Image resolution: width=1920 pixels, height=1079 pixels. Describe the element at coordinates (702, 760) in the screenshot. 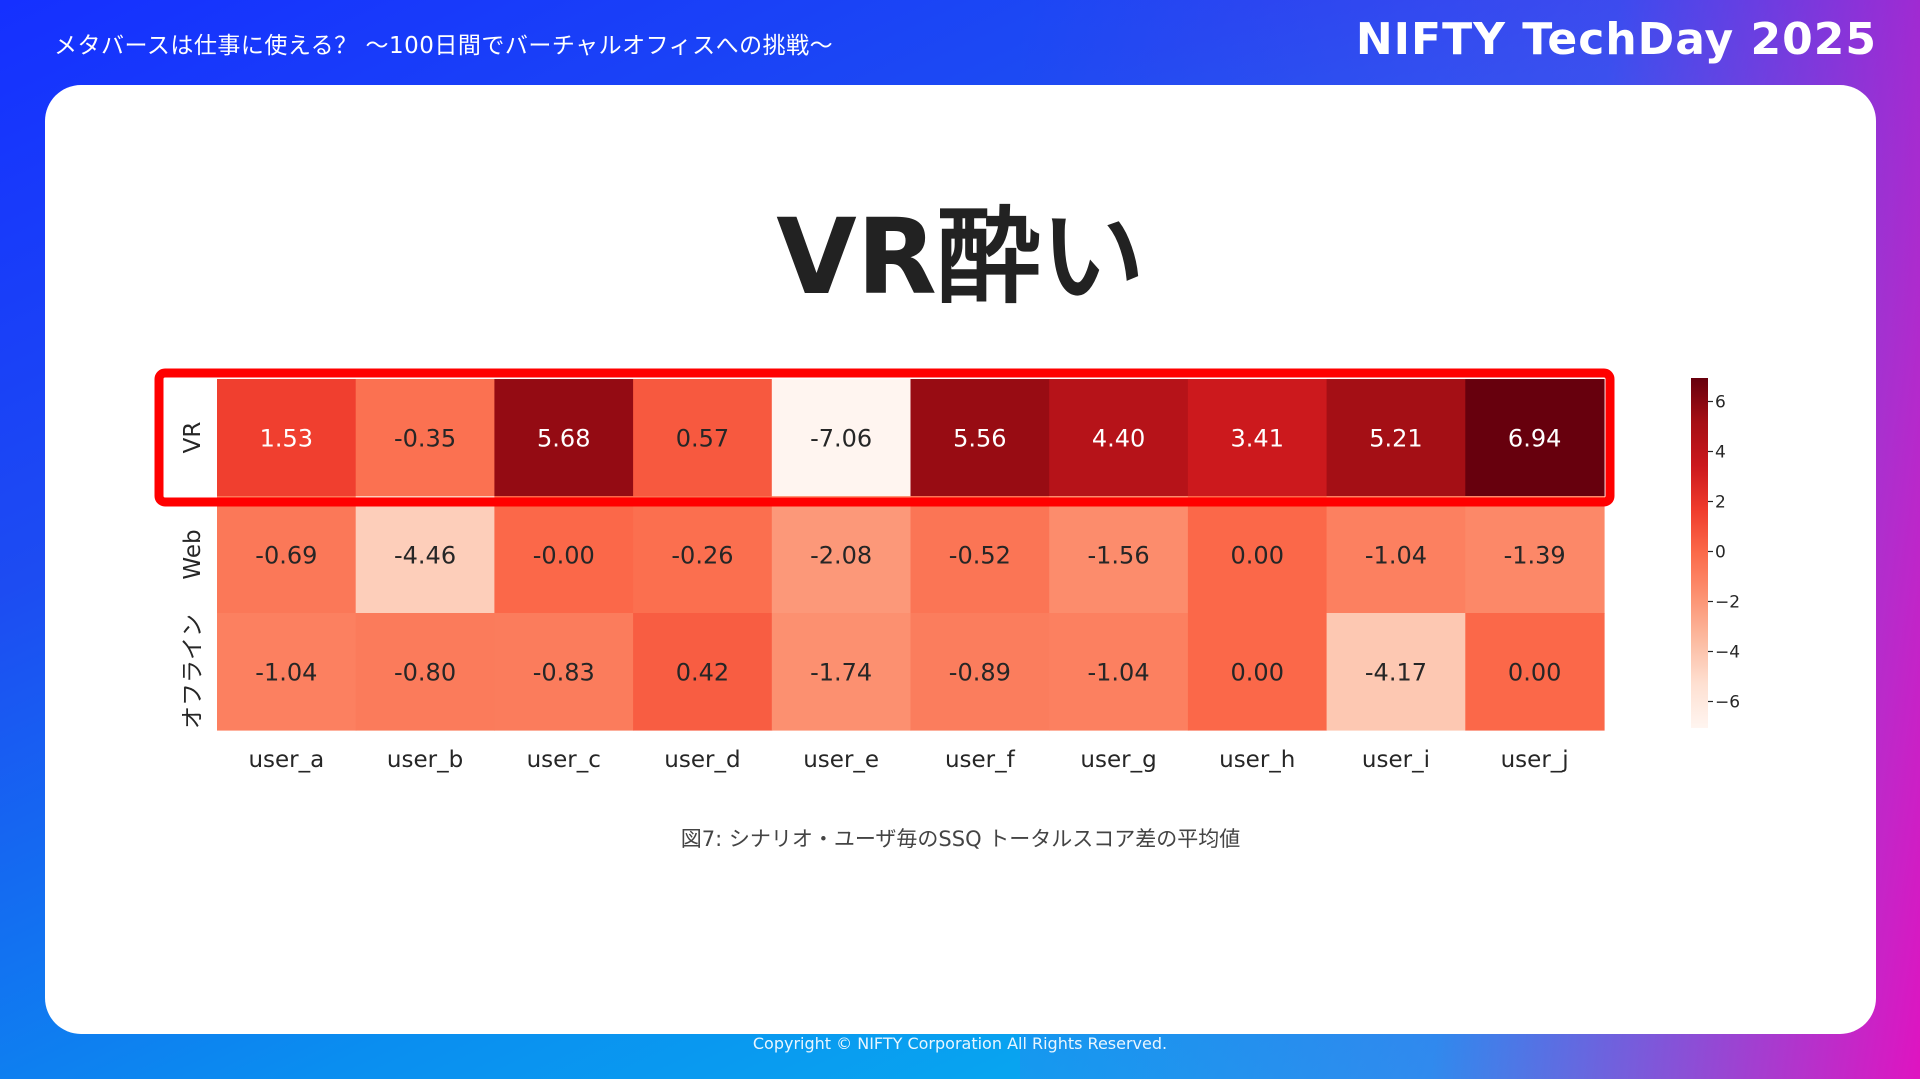

I see `column-tick-label: user_d` at that location.